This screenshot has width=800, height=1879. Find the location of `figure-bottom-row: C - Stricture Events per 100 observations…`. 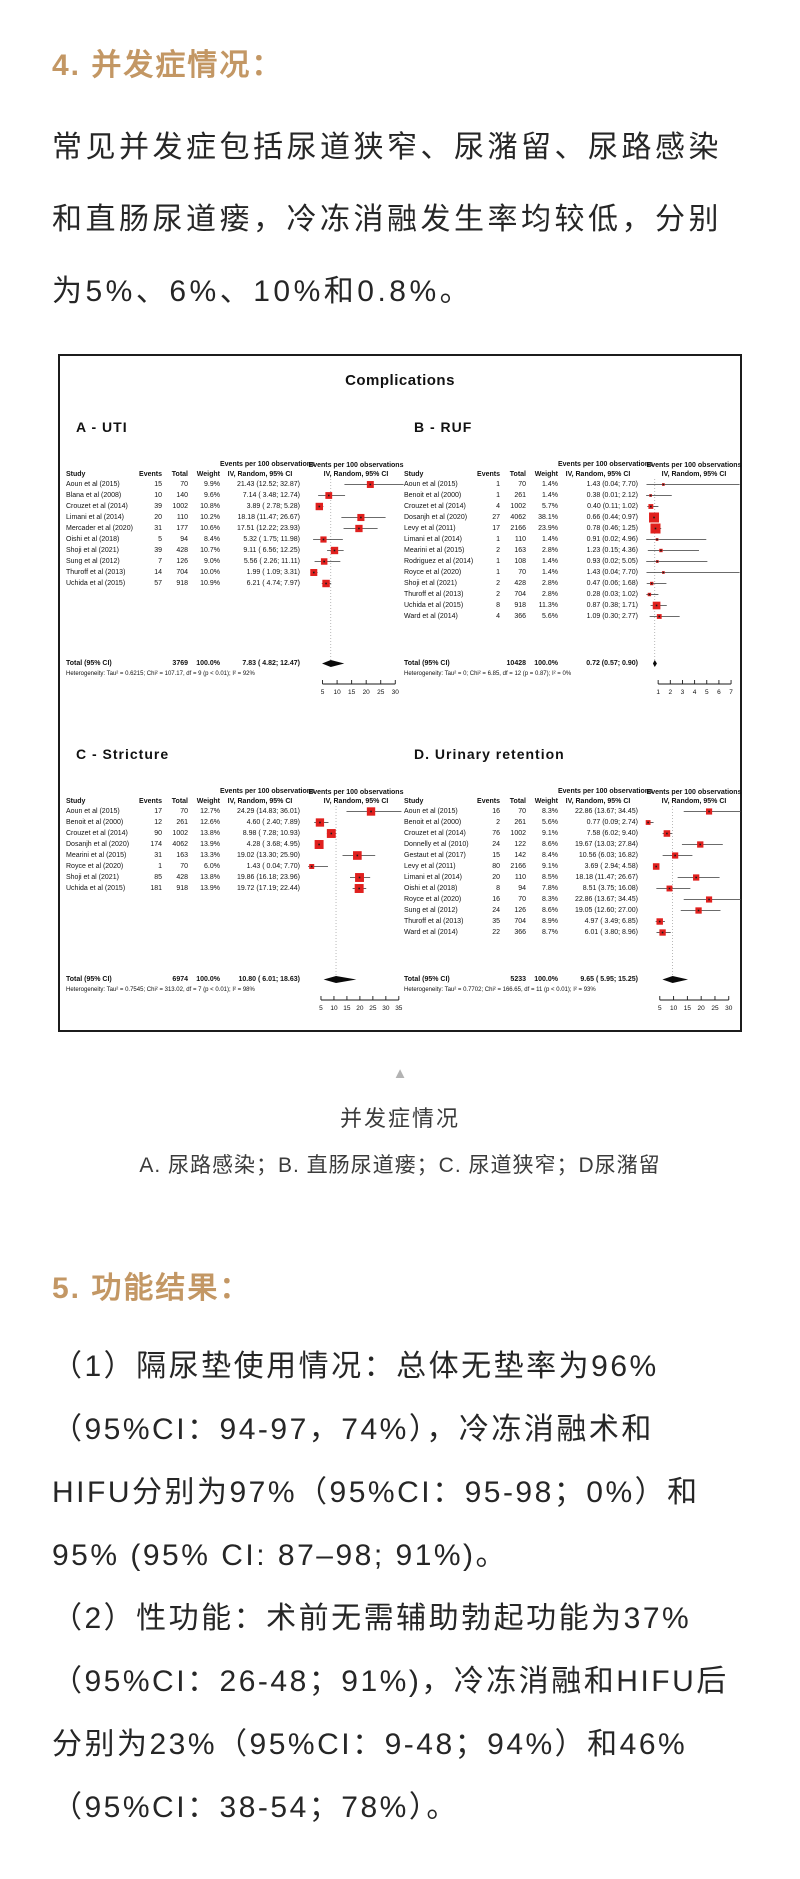

figure-bottom-row: C - Stricture Events per 100 observations… is located at coordinates (403, 880).